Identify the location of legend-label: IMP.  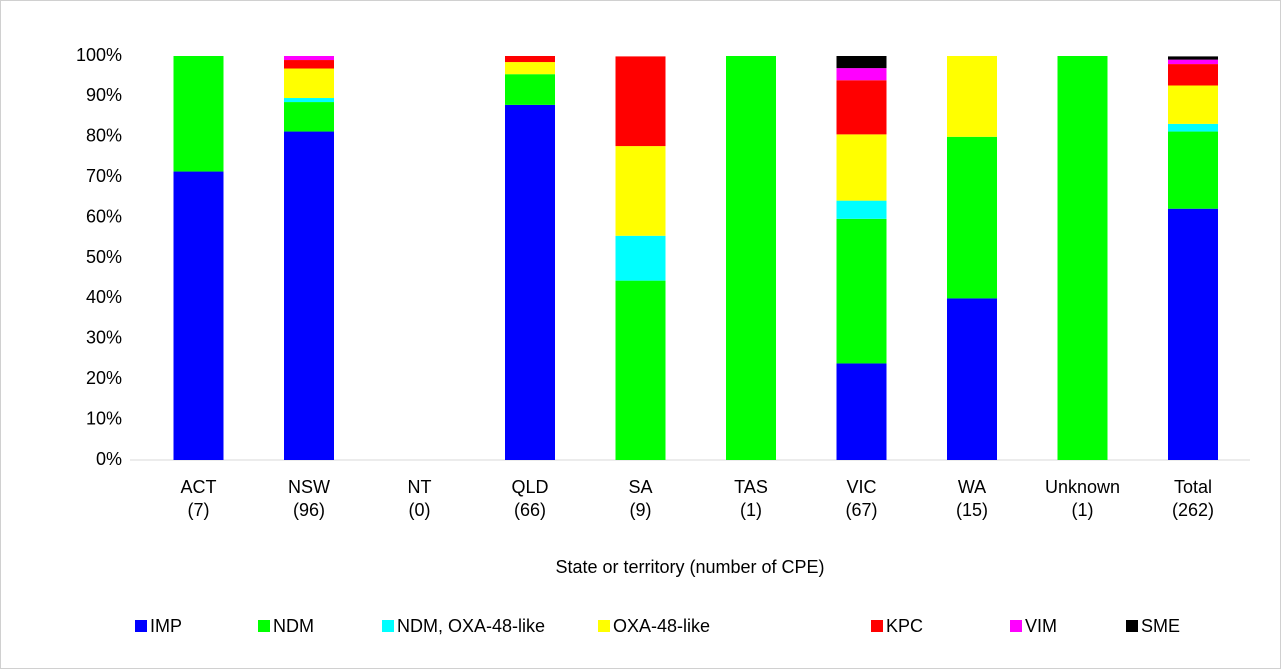
(166, 626).